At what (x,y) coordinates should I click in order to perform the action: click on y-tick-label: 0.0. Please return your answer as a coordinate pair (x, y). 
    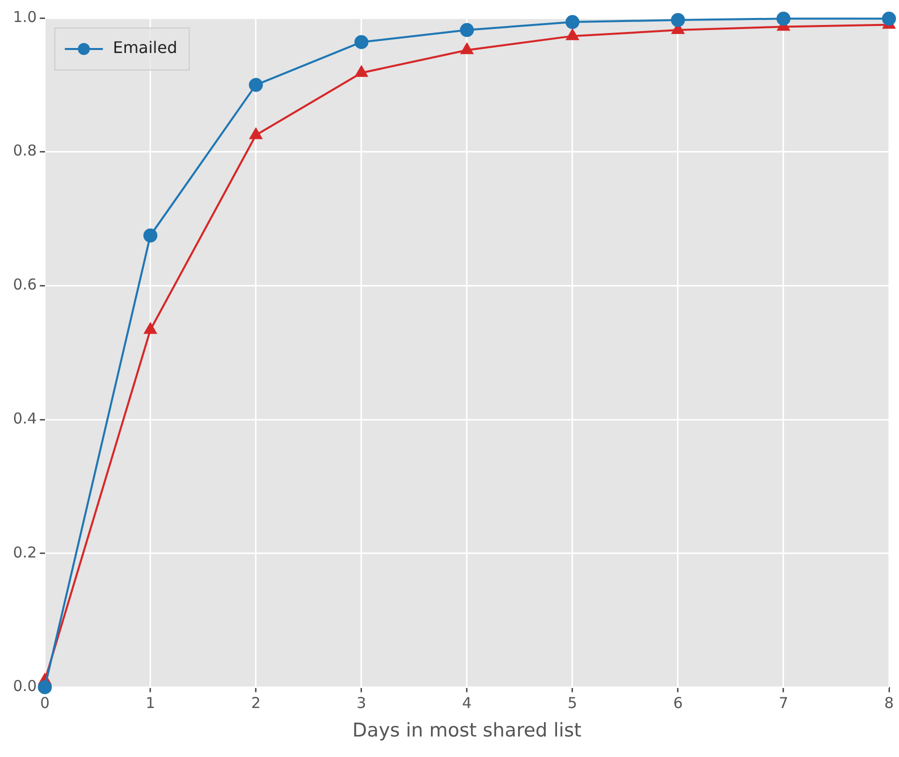
    Looking at the image, I should click on (24, 686).